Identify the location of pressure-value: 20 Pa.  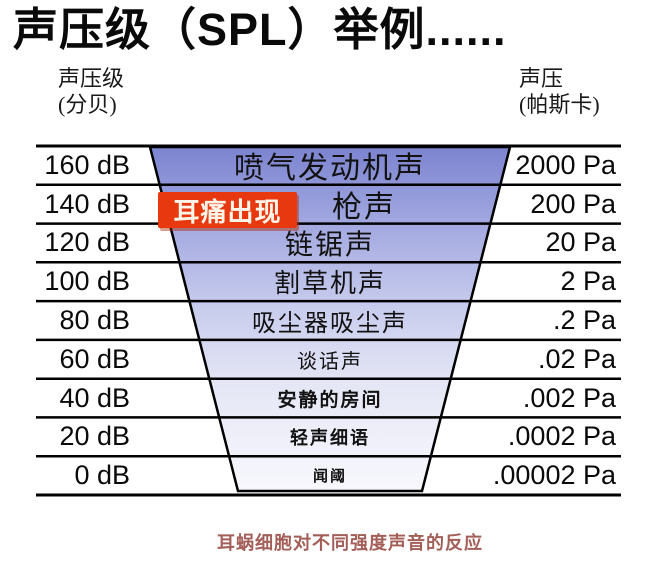
(580, 242).